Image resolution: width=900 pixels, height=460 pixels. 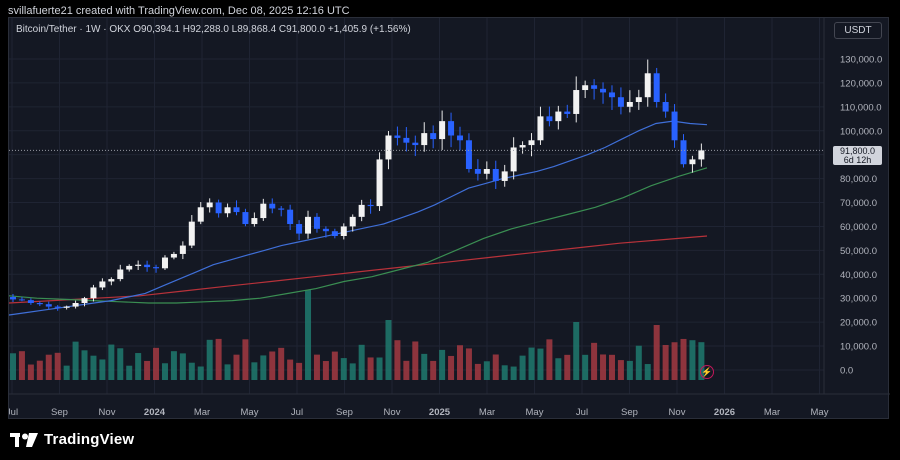 What do you see at coordinates (858, 30) in the screenshot?
I see `currency-button: USDT` at bounding box center [858, 30].